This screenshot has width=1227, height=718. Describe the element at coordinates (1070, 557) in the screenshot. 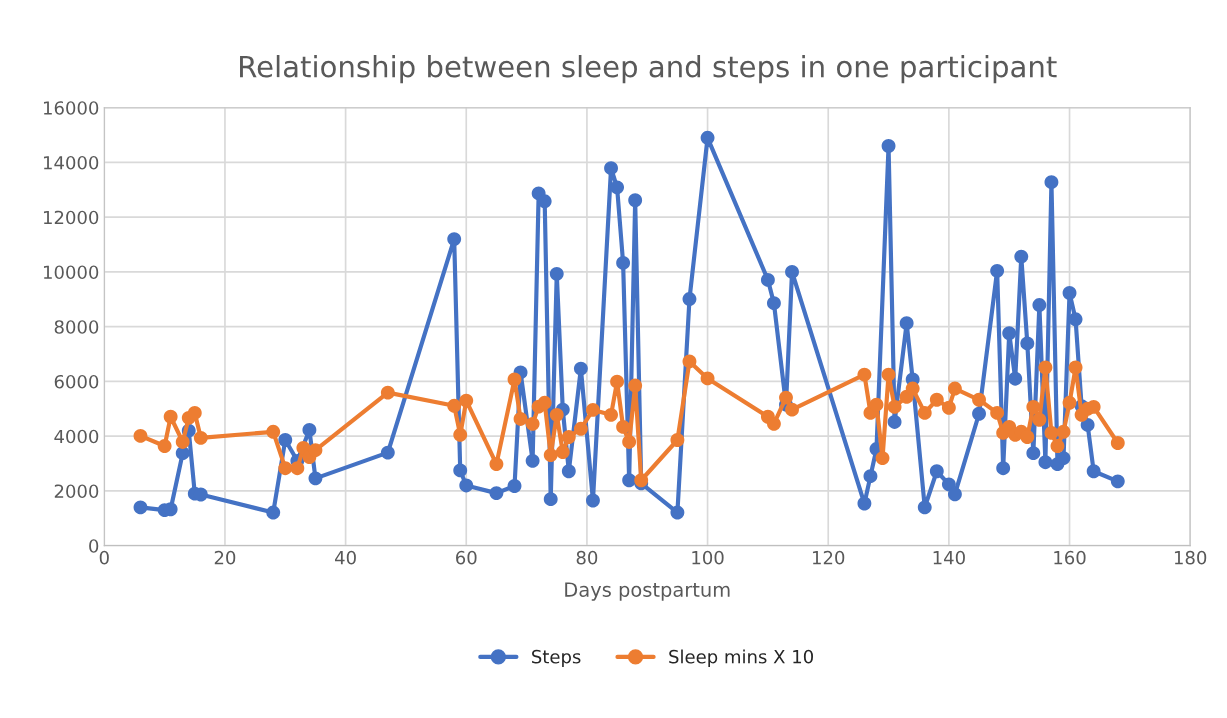

I see `x-tick-label: 160` at that location.